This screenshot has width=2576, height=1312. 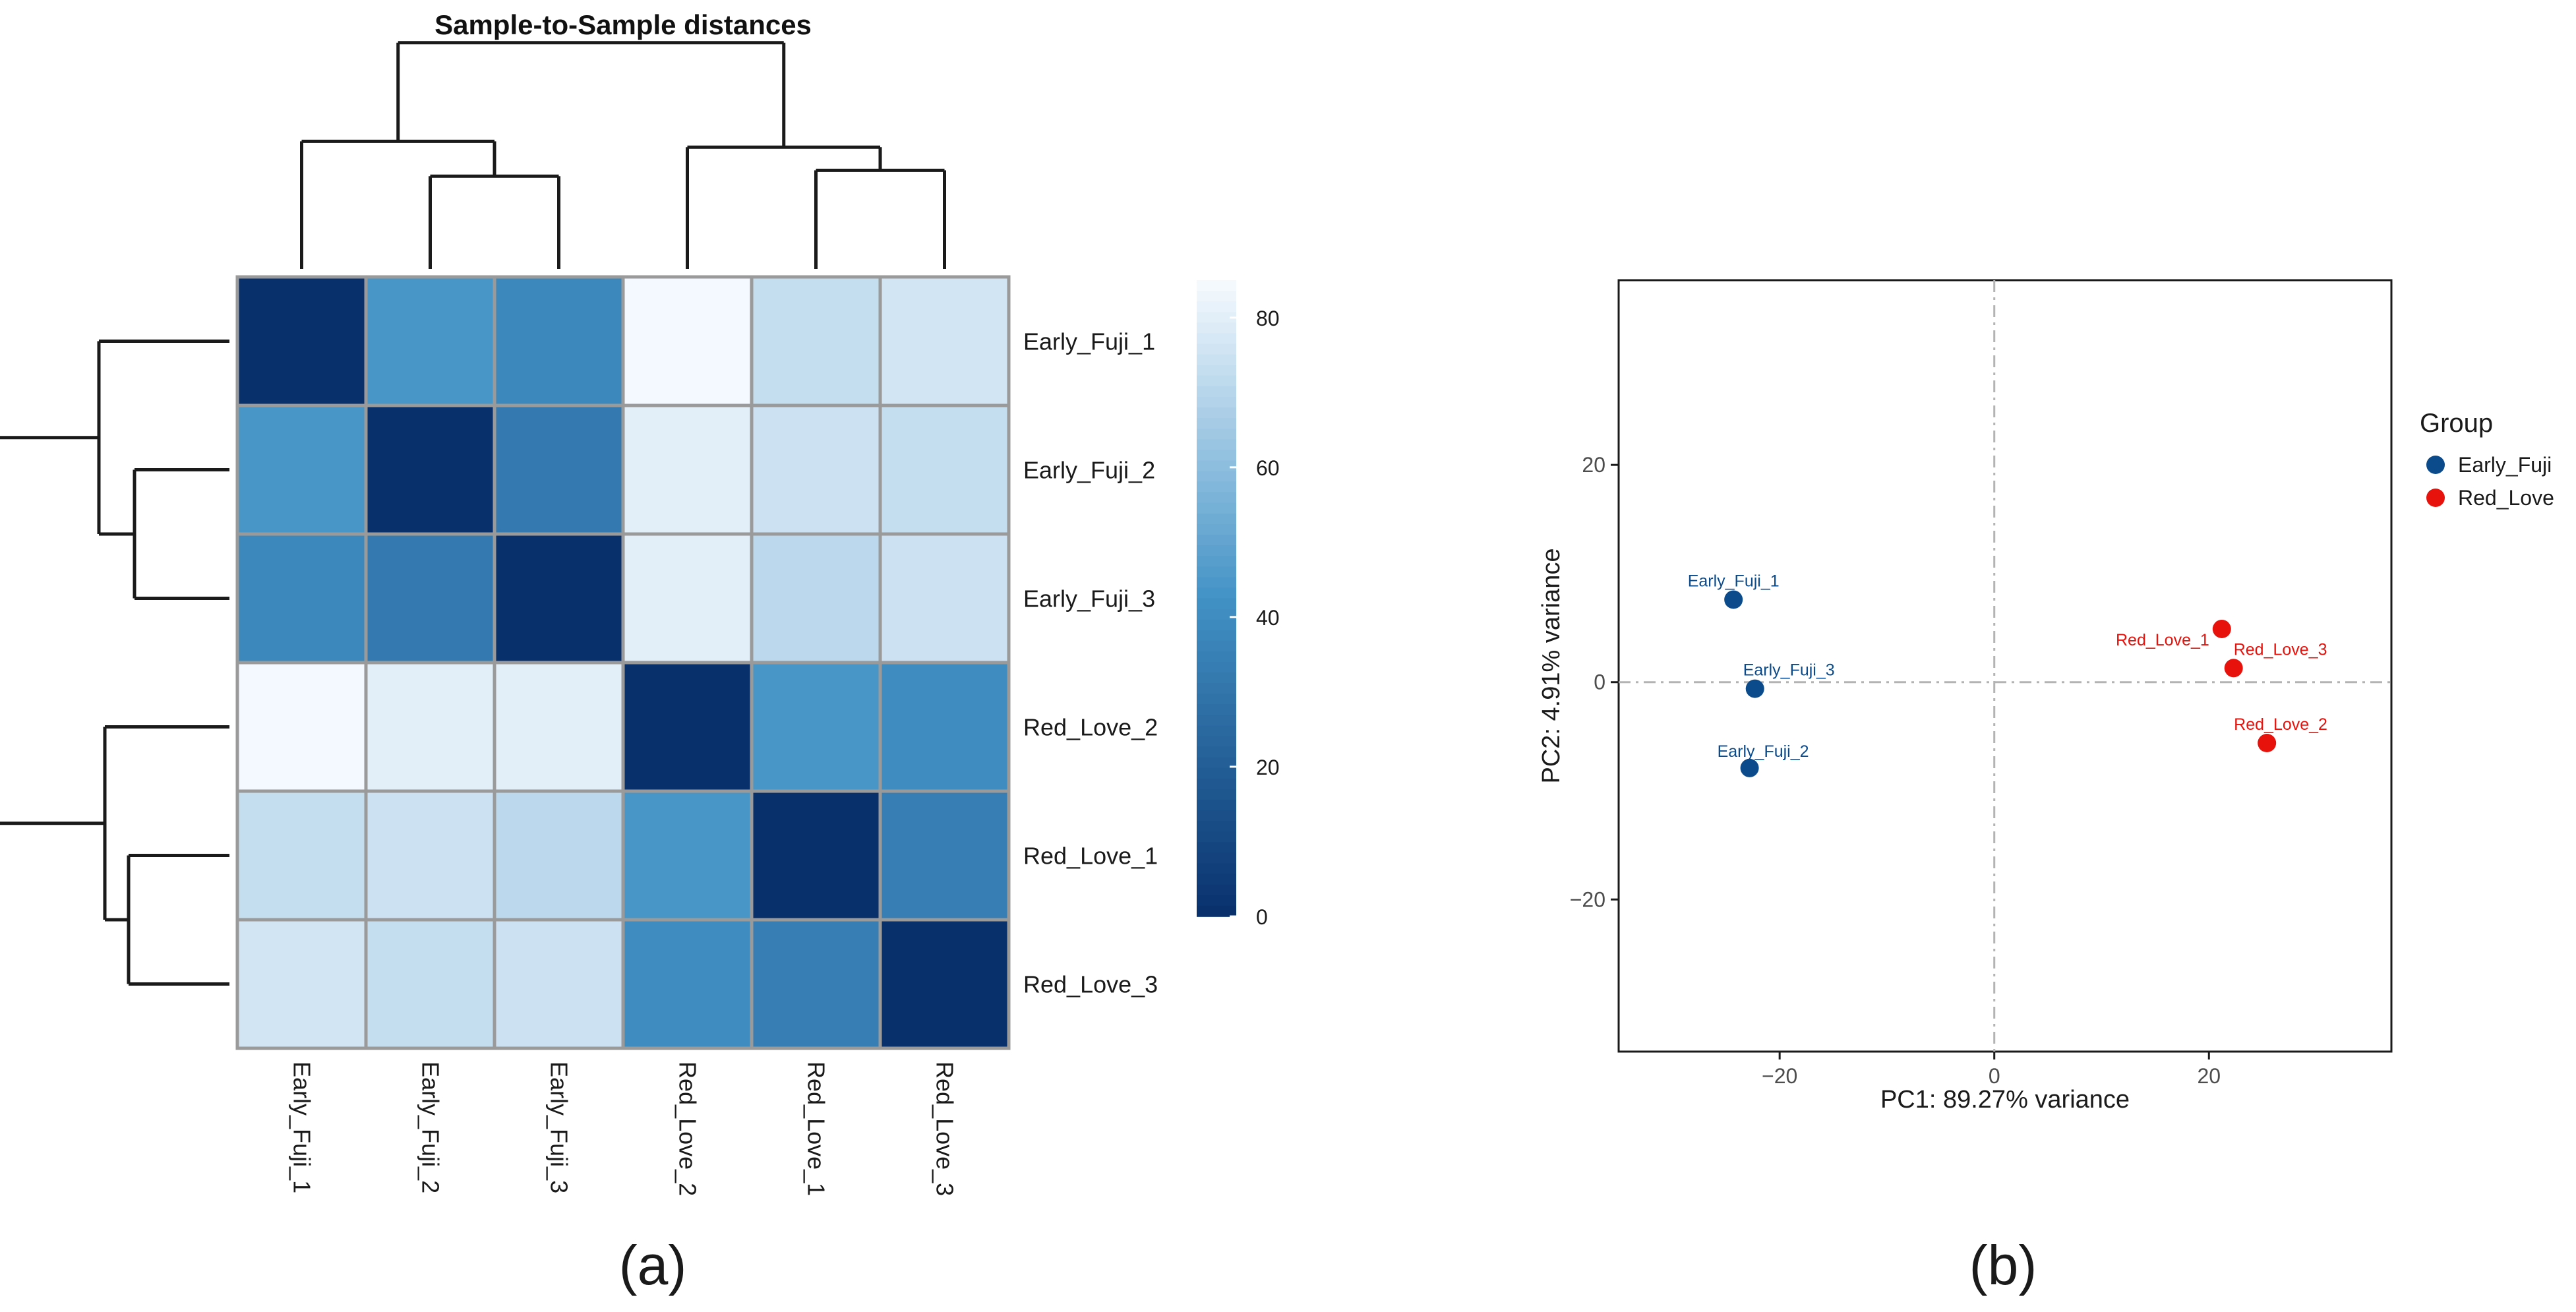 What do you see at coordinates (1594, 465) in the screenshot?
I see `y-tick-label: 20` at bounding box center [1594, 465].